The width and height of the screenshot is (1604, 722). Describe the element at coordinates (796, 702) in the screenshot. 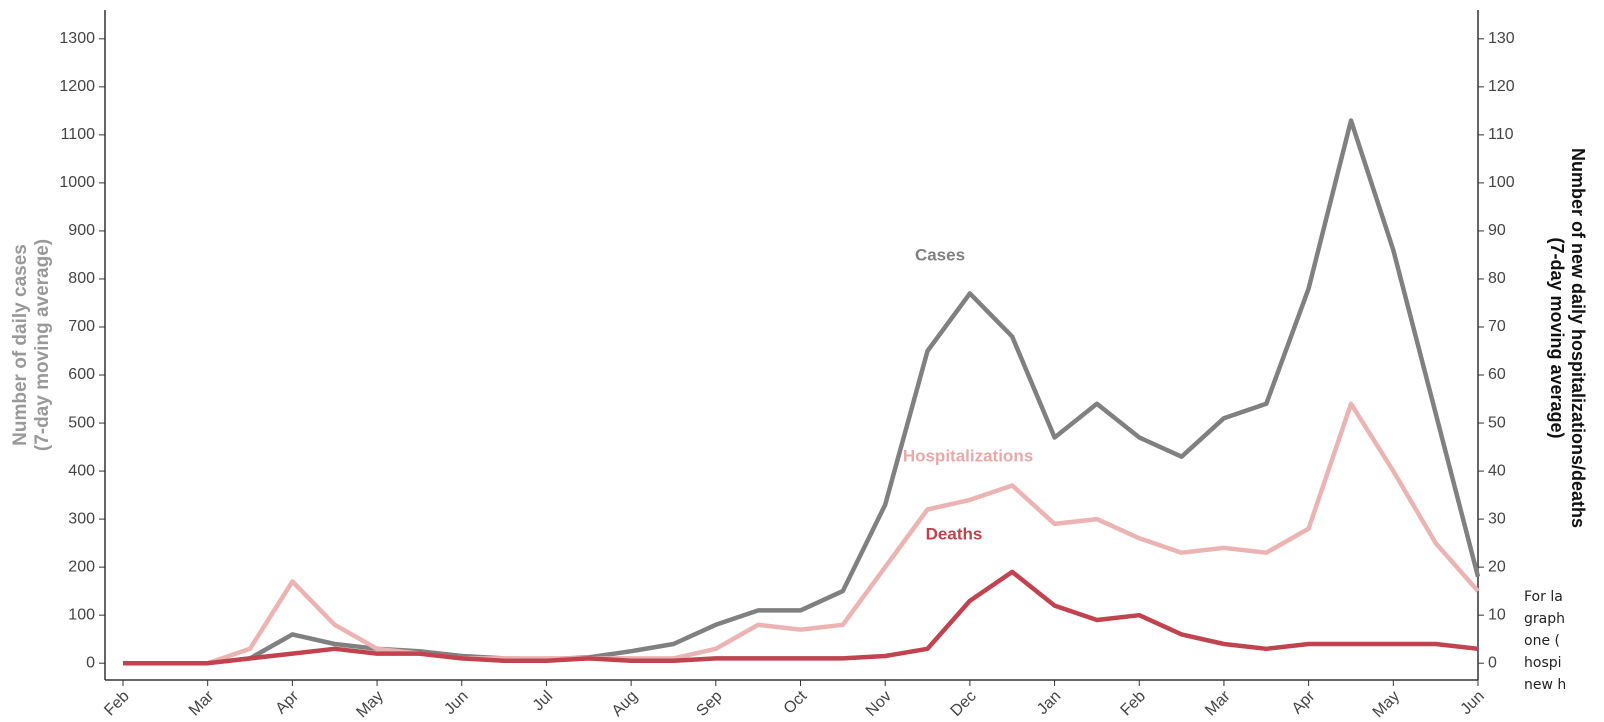

I see `x-tick-label: Oct` at that location.